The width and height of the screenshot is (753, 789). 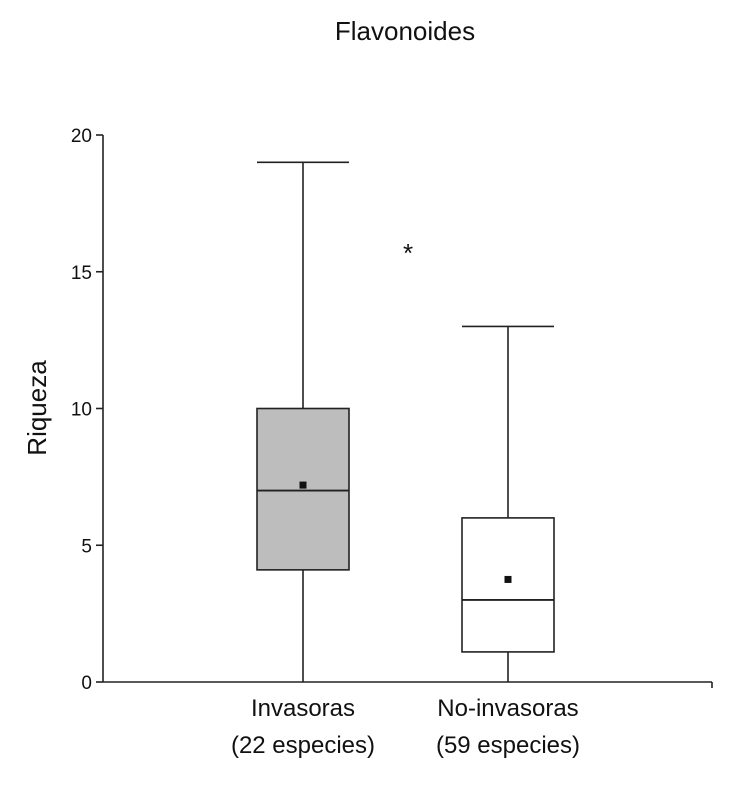 What do you see at coordinates (405, 31) in the screenshot?
I see `chart-title: Flavonoides` at bounding box center [405, 31].